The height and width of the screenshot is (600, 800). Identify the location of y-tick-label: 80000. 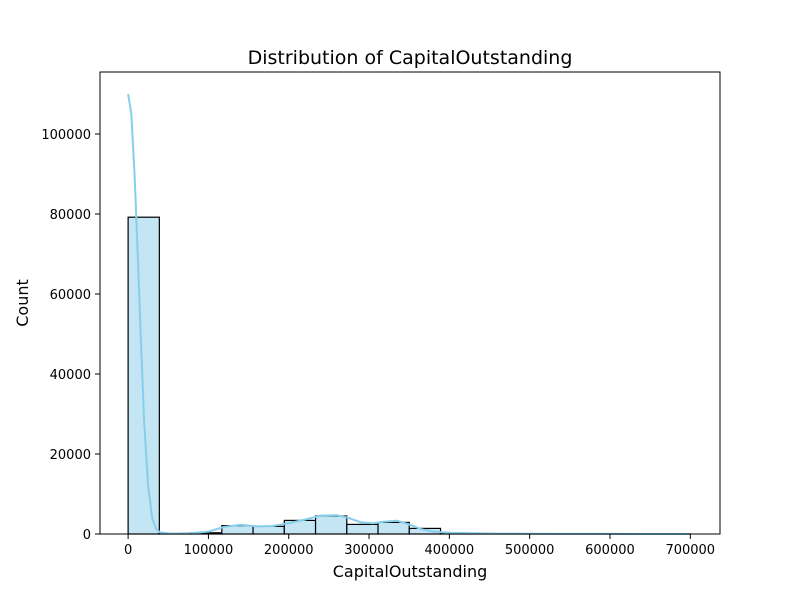
(70, 215).